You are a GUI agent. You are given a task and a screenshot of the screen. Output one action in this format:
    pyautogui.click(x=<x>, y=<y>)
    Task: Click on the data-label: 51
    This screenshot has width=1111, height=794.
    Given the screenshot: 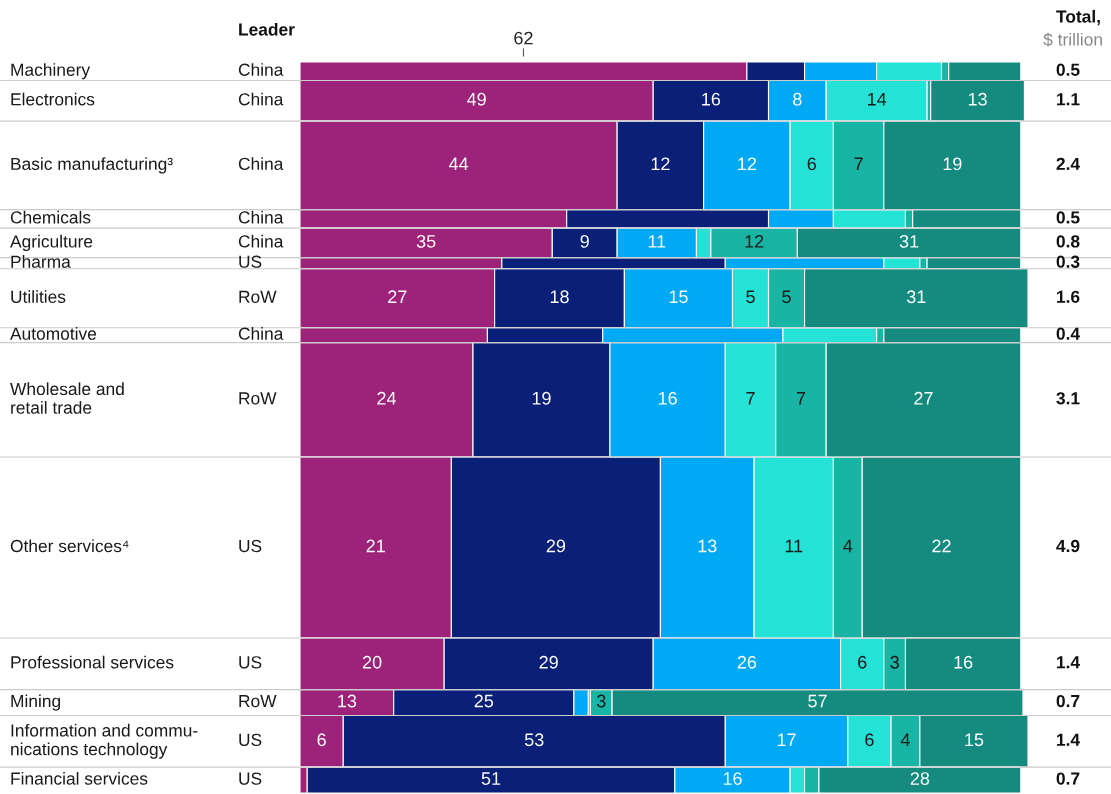 What is the action you would take?
    pyautogui.click(x=491, y=778)
    